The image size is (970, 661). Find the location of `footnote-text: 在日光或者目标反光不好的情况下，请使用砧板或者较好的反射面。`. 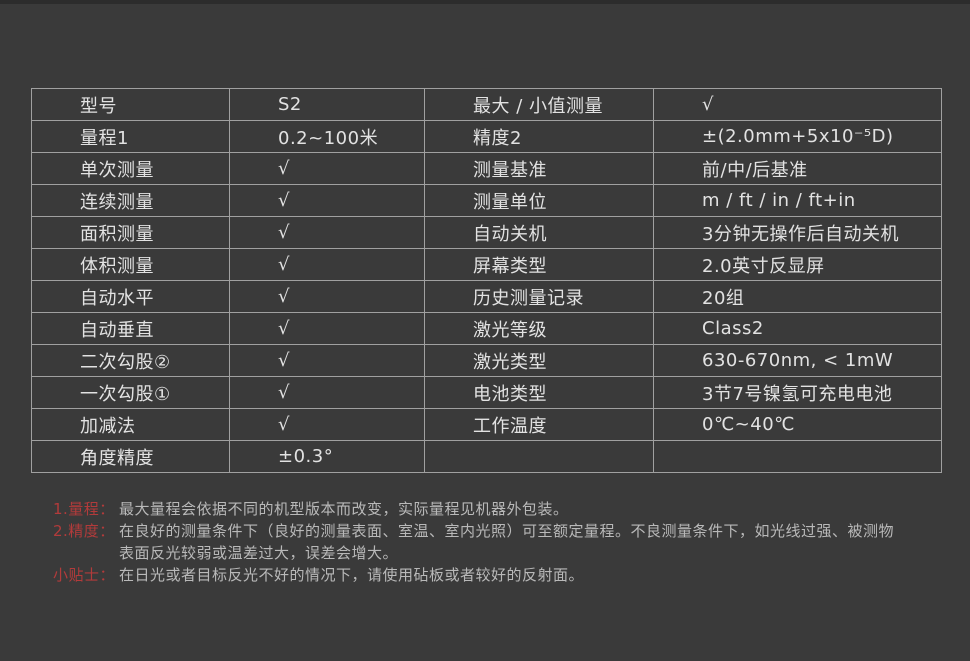

footnote-text: 在日光或者目标反光不好的情况下，请使用砧板或者较好的反射面。 is located at coordinates (526, 575).